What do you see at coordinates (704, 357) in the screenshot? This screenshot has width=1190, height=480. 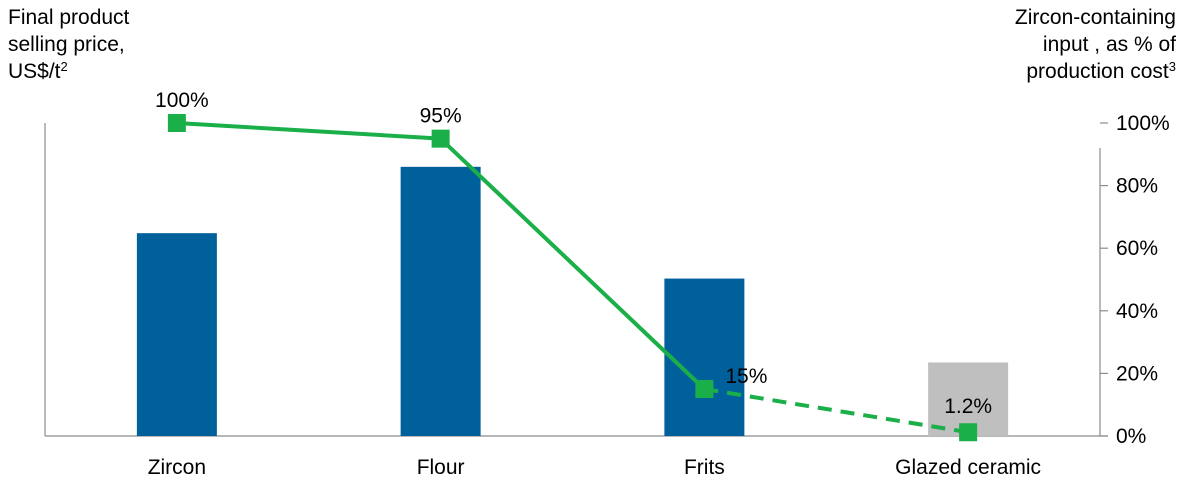 I see `bar-frits` at bounding box center [704, 357].